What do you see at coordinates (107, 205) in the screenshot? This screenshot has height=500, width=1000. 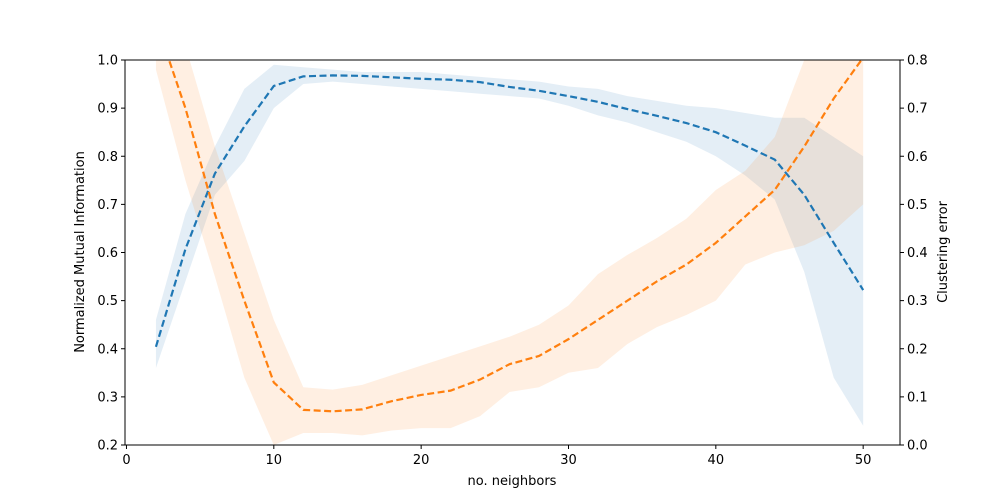 I see `y-left-tick-label: 0.7` at bounding box center [107, 205].